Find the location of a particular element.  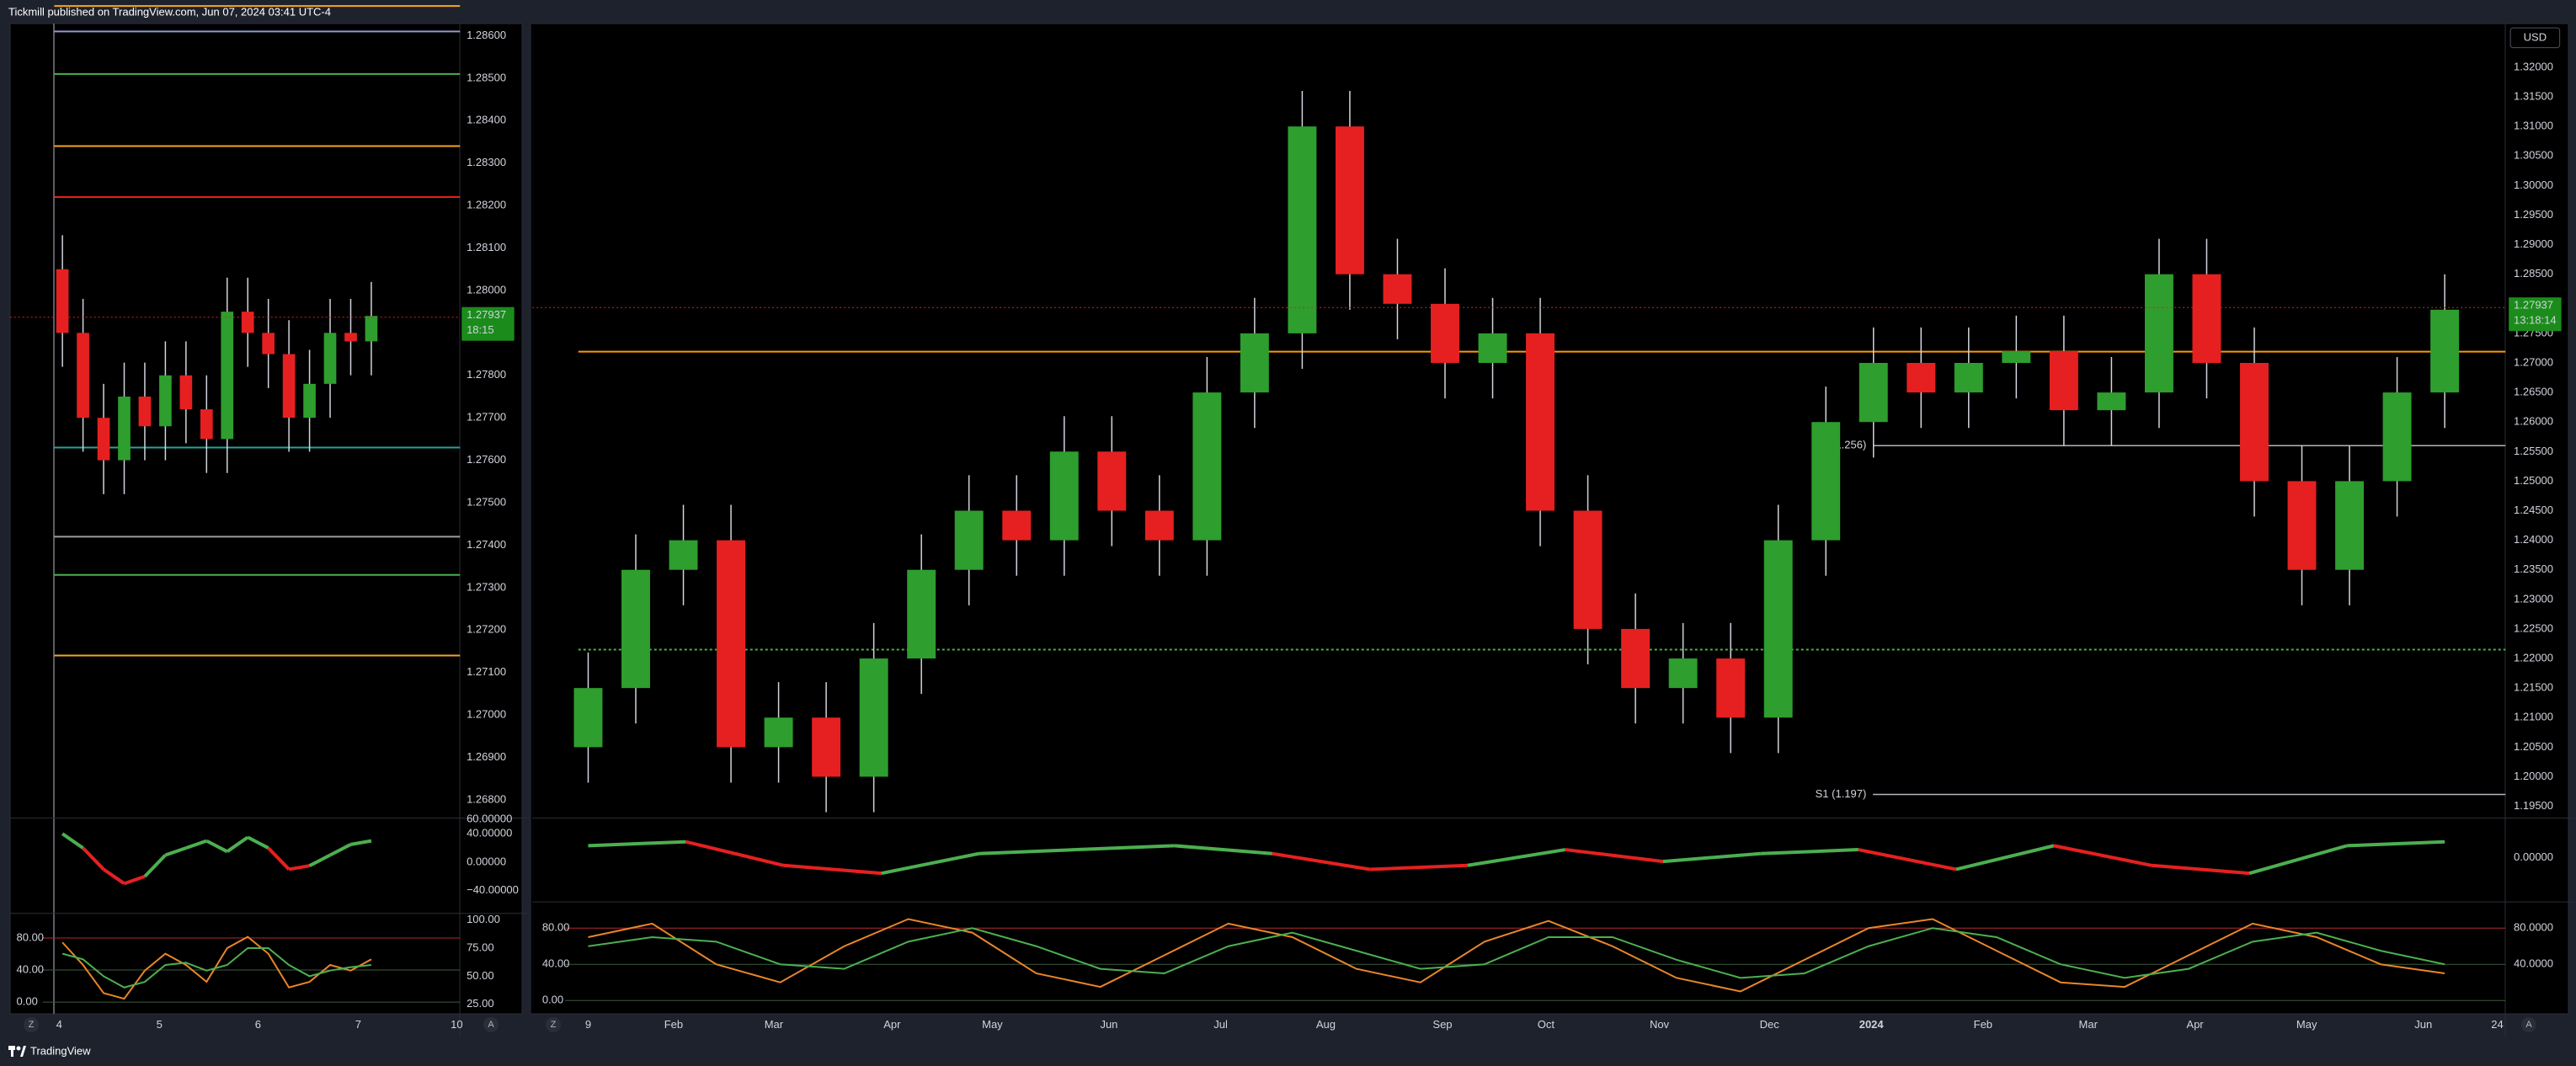

y-tick-label: 1.30500 is located at coordinates (2533, 155).